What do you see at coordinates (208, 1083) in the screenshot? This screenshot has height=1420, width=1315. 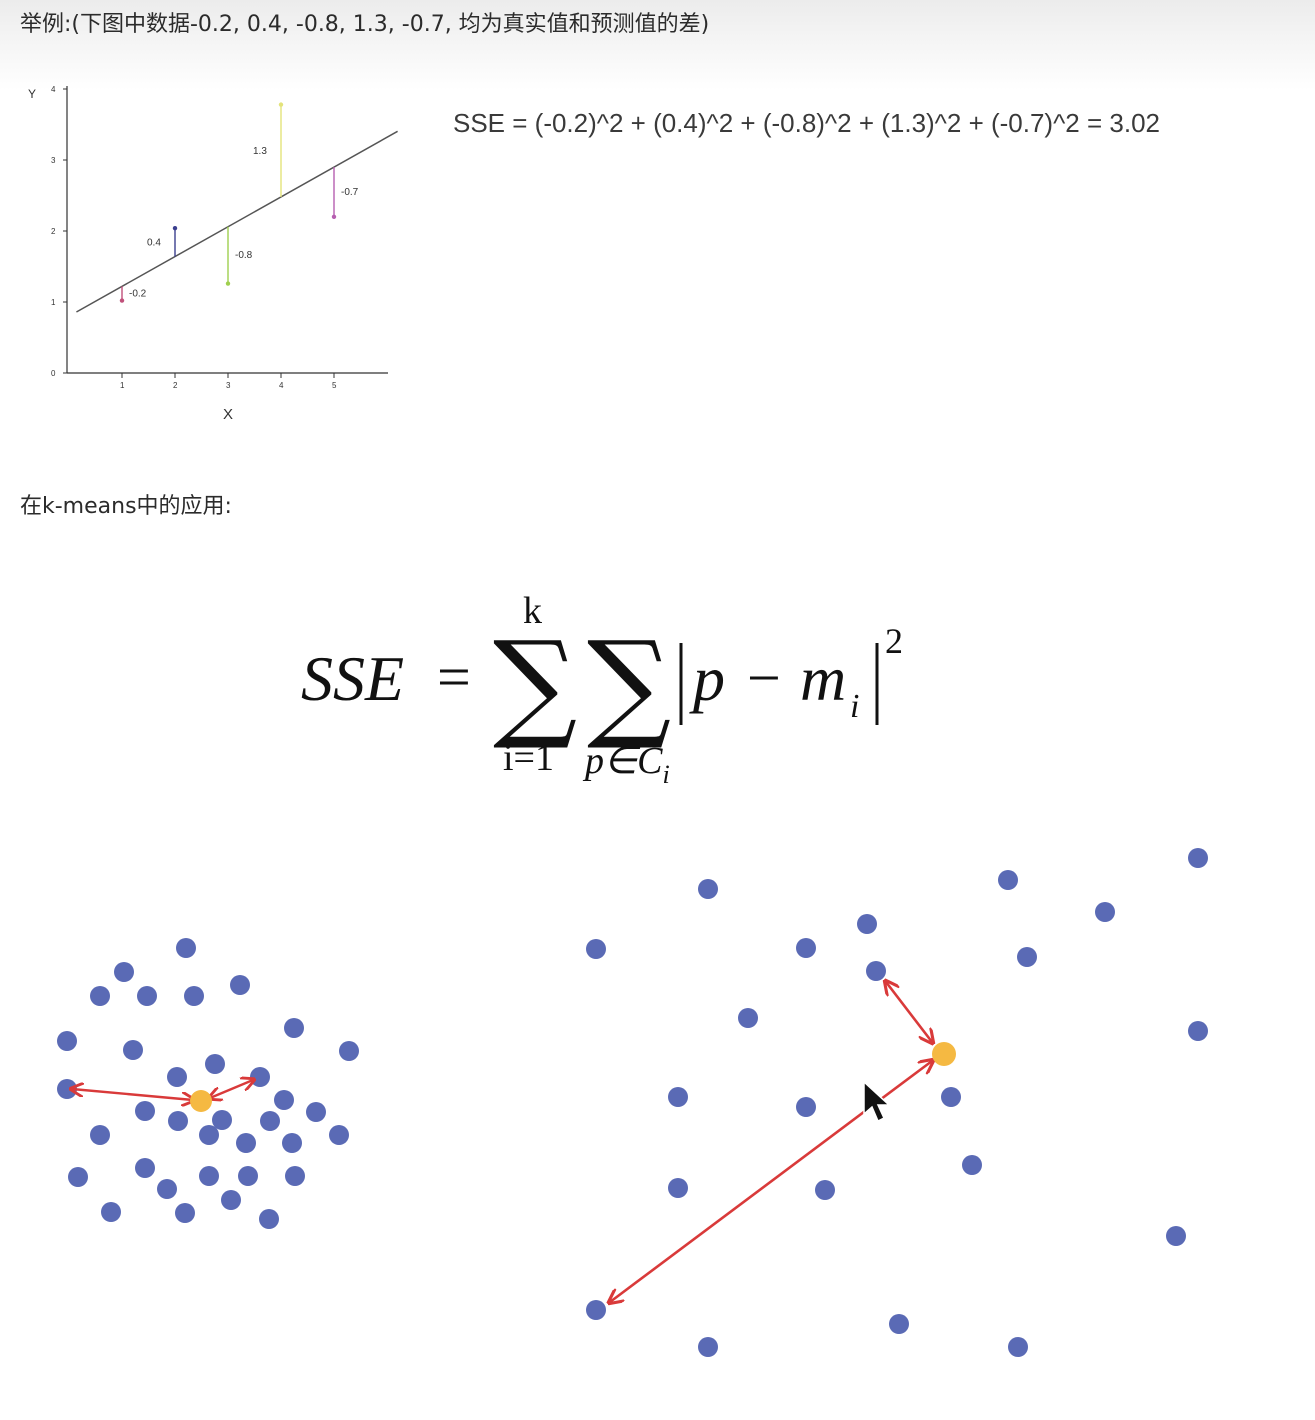 I see `compact-cluster` at bounding box center [208, 1083].